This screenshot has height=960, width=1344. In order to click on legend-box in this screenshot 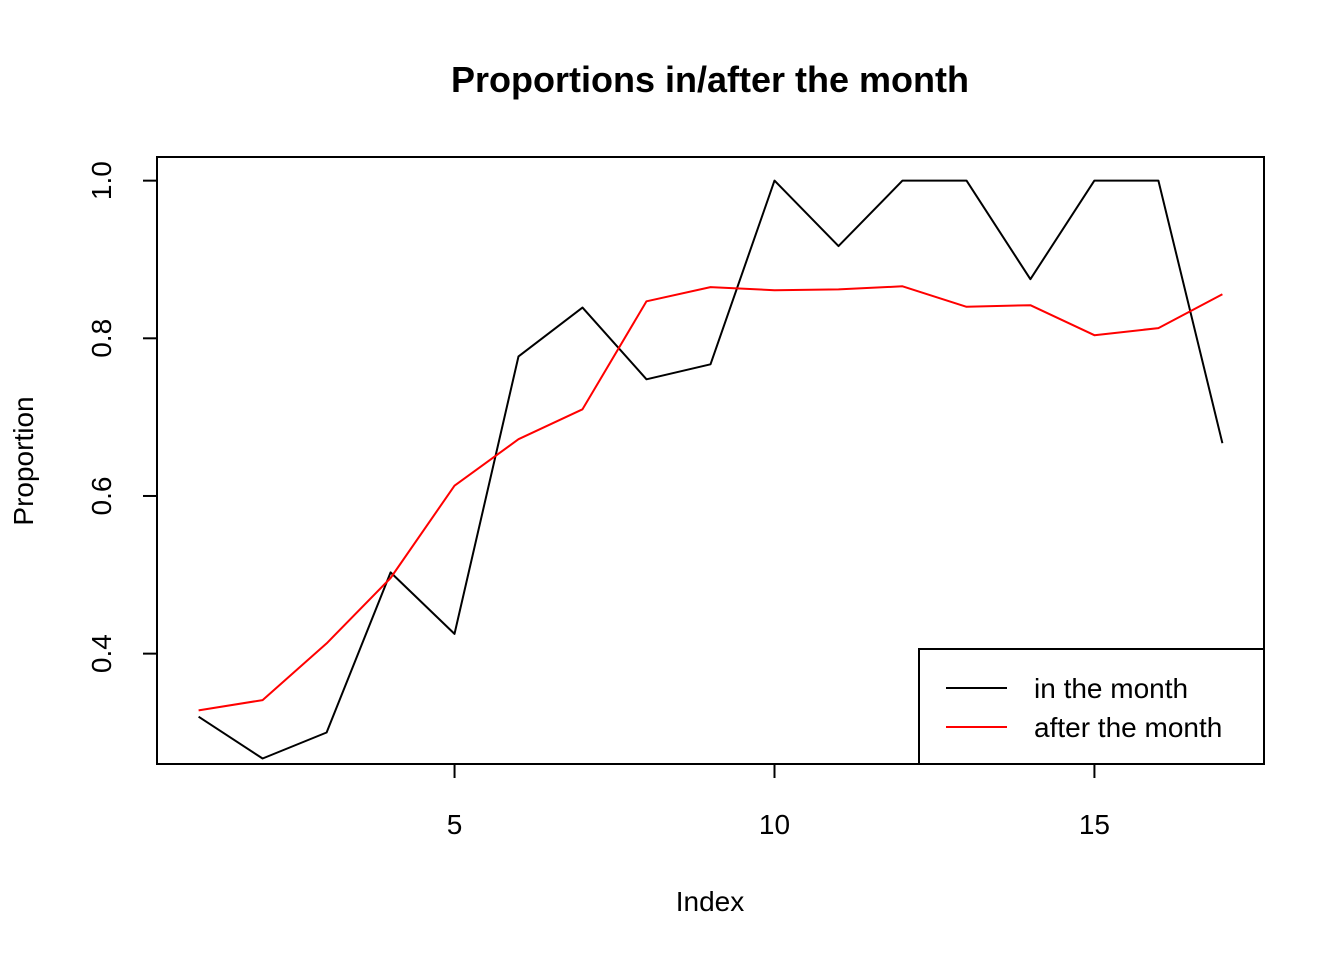, I will do `click(1091, 706)`.